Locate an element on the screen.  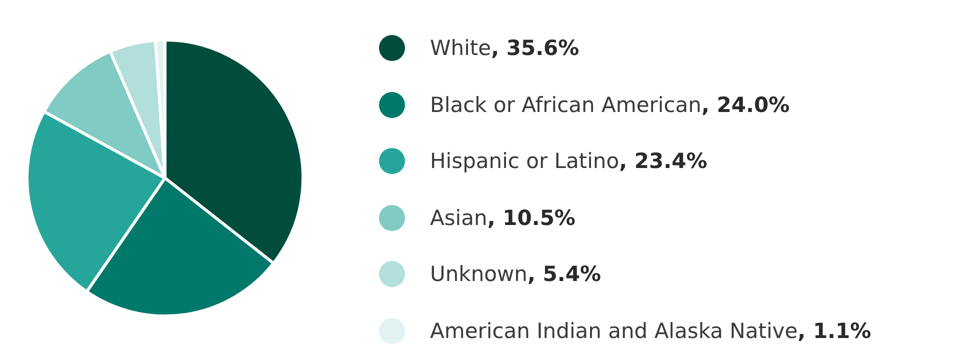
data-label: , 35.6% is located at coordinates (535, 48).